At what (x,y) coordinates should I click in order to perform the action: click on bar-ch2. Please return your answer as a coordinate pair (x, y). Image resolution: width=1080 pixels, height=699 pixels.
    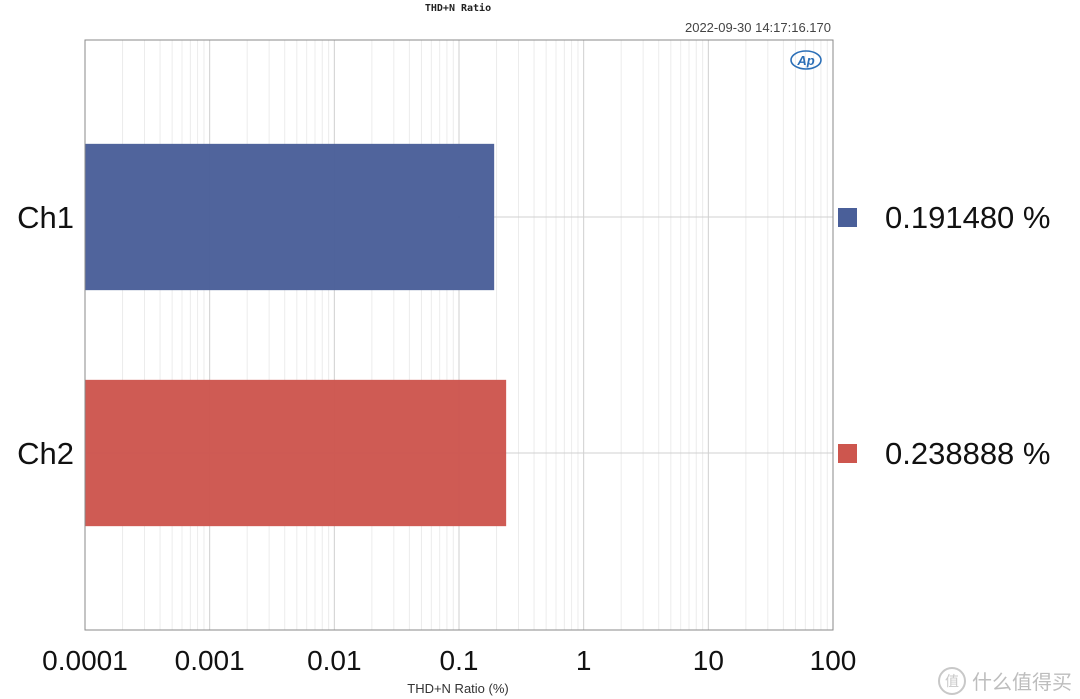
    Looking at the image, I should click on (296, 453).